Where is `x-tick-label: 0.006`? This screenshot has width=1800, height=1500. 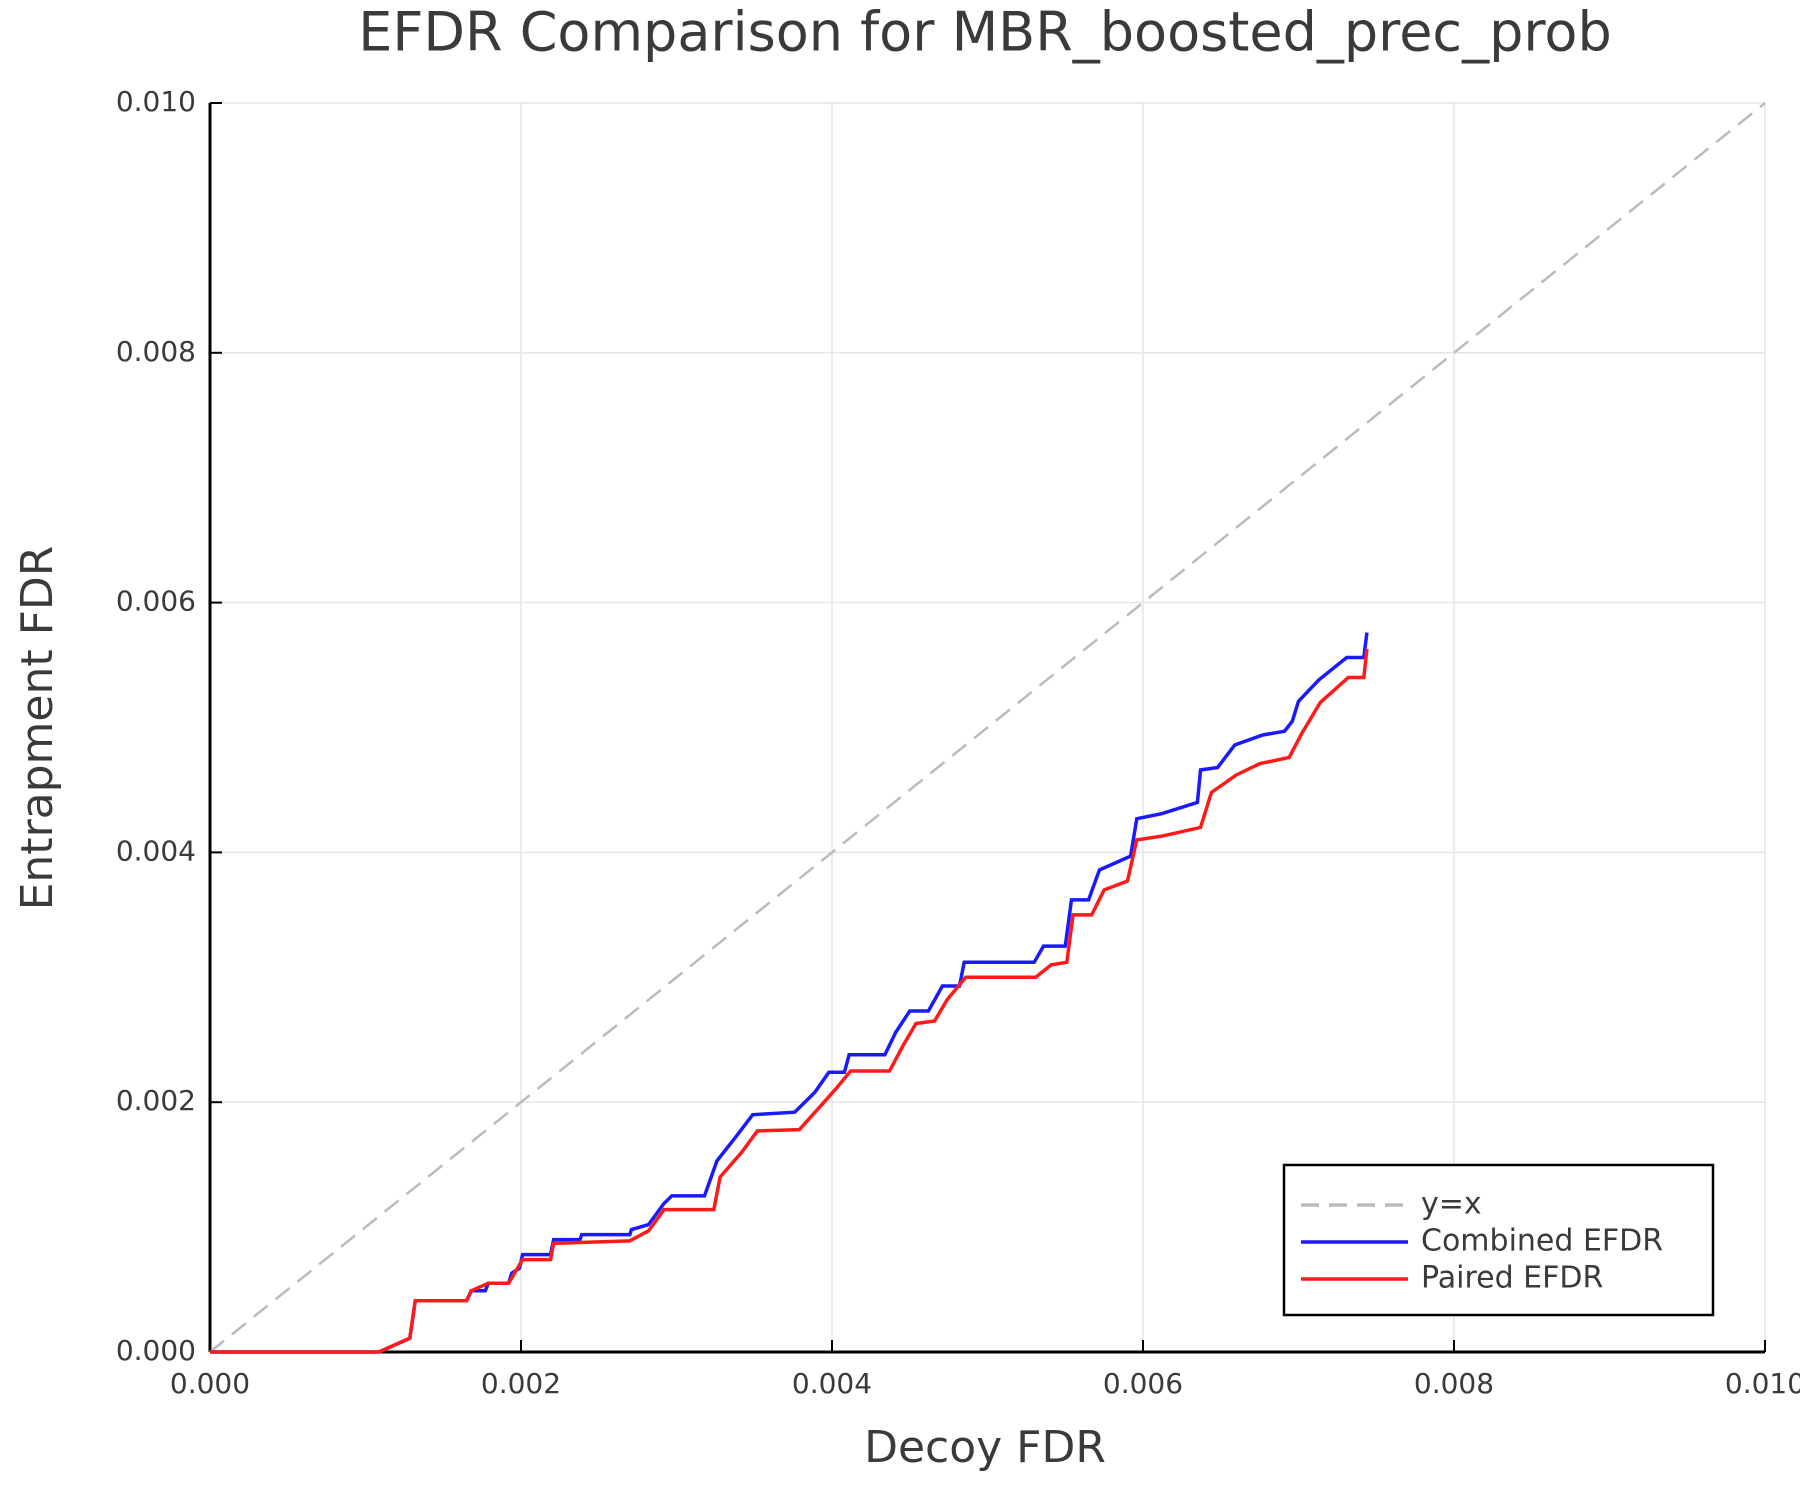
x-tick-label: 0.006 is located at coordinates (1143, 1383).